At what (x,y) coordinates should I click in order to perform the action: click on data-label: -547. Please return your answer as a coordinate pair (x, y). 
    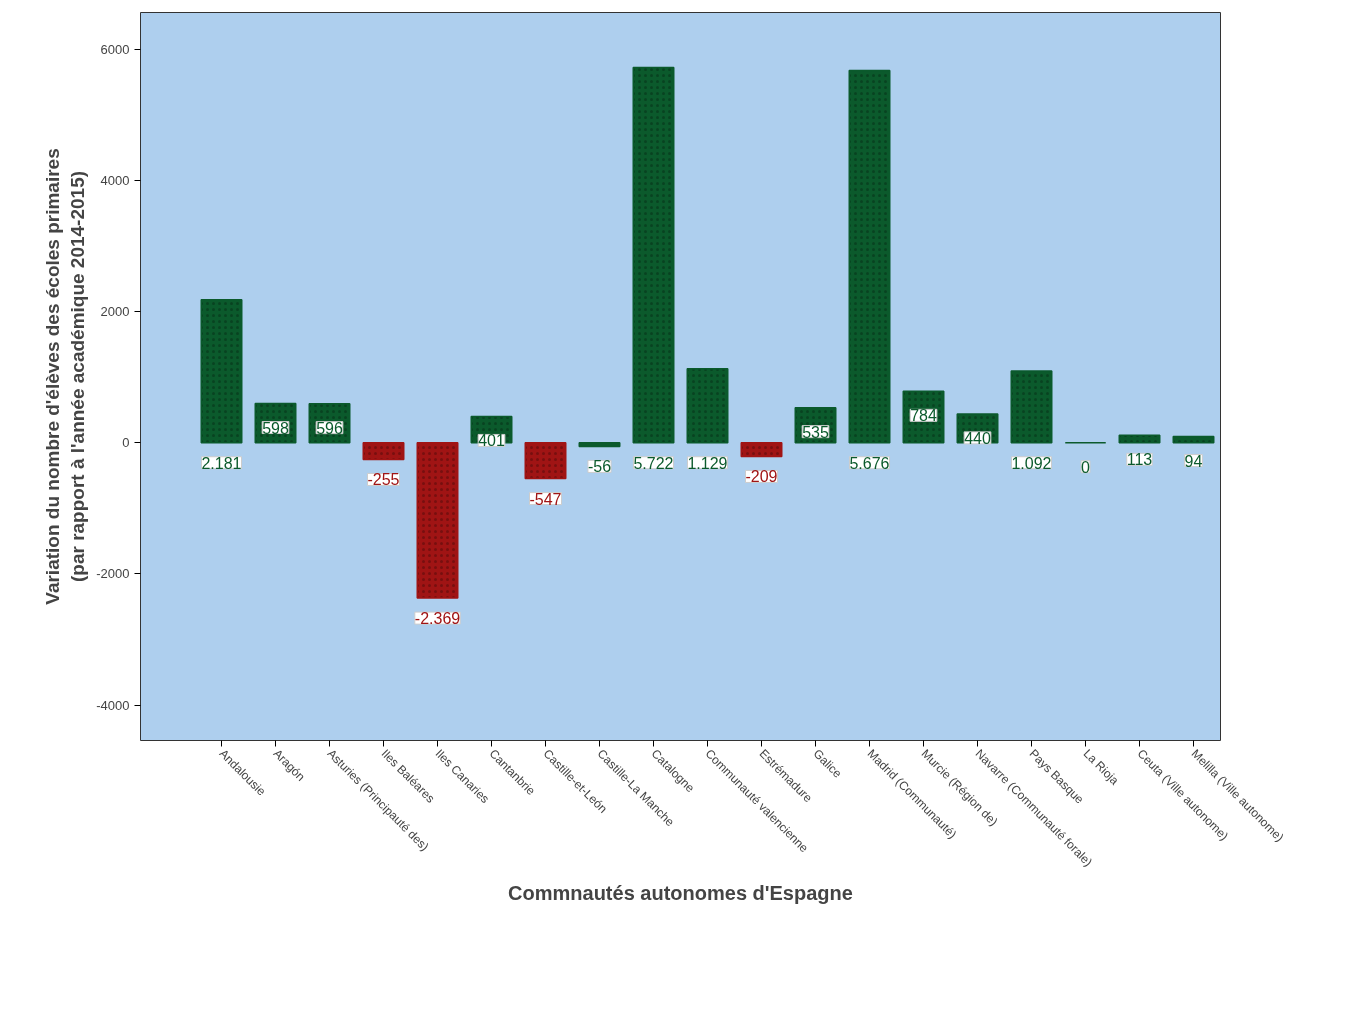
    Looking at the image, I should click on (545, 499).